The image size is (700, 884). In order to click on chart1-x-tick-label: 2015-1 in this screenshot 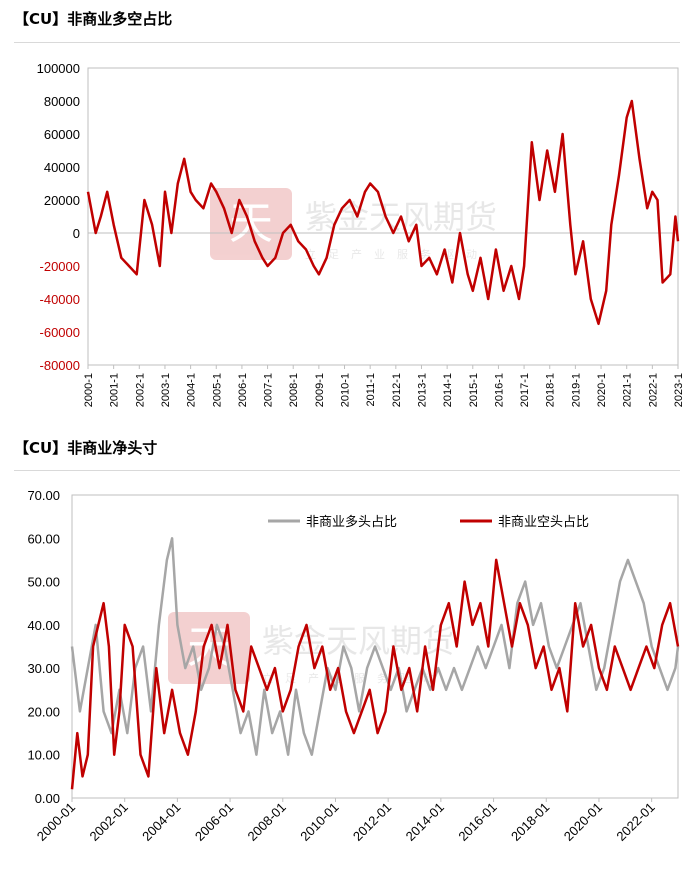, I will do `click(474, 390)`.